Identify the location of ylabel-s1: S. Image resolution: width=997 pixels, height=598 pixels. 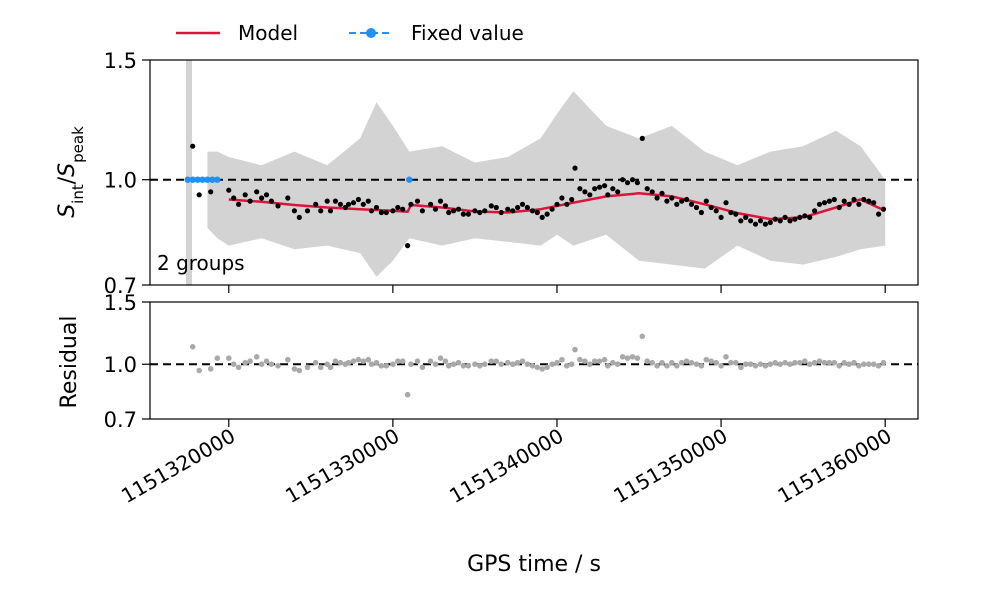
(67, 211).